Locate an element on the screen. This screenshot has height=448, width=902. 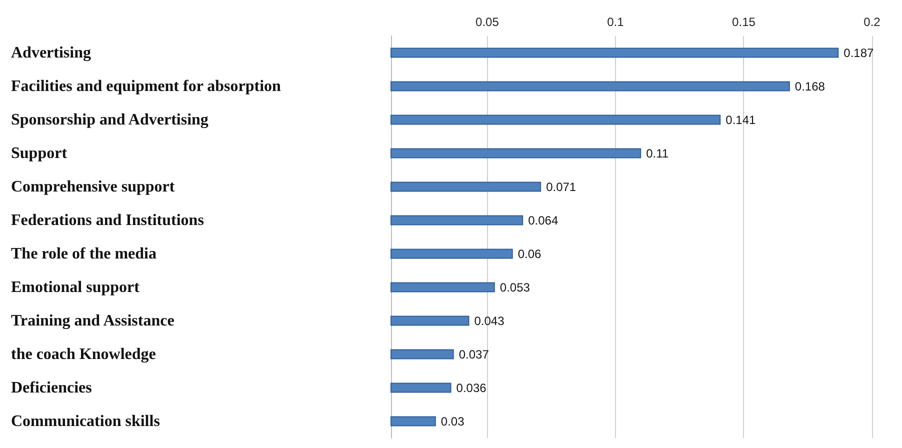
x-tick-label: 0.15 is located at coordinates (744, 22).